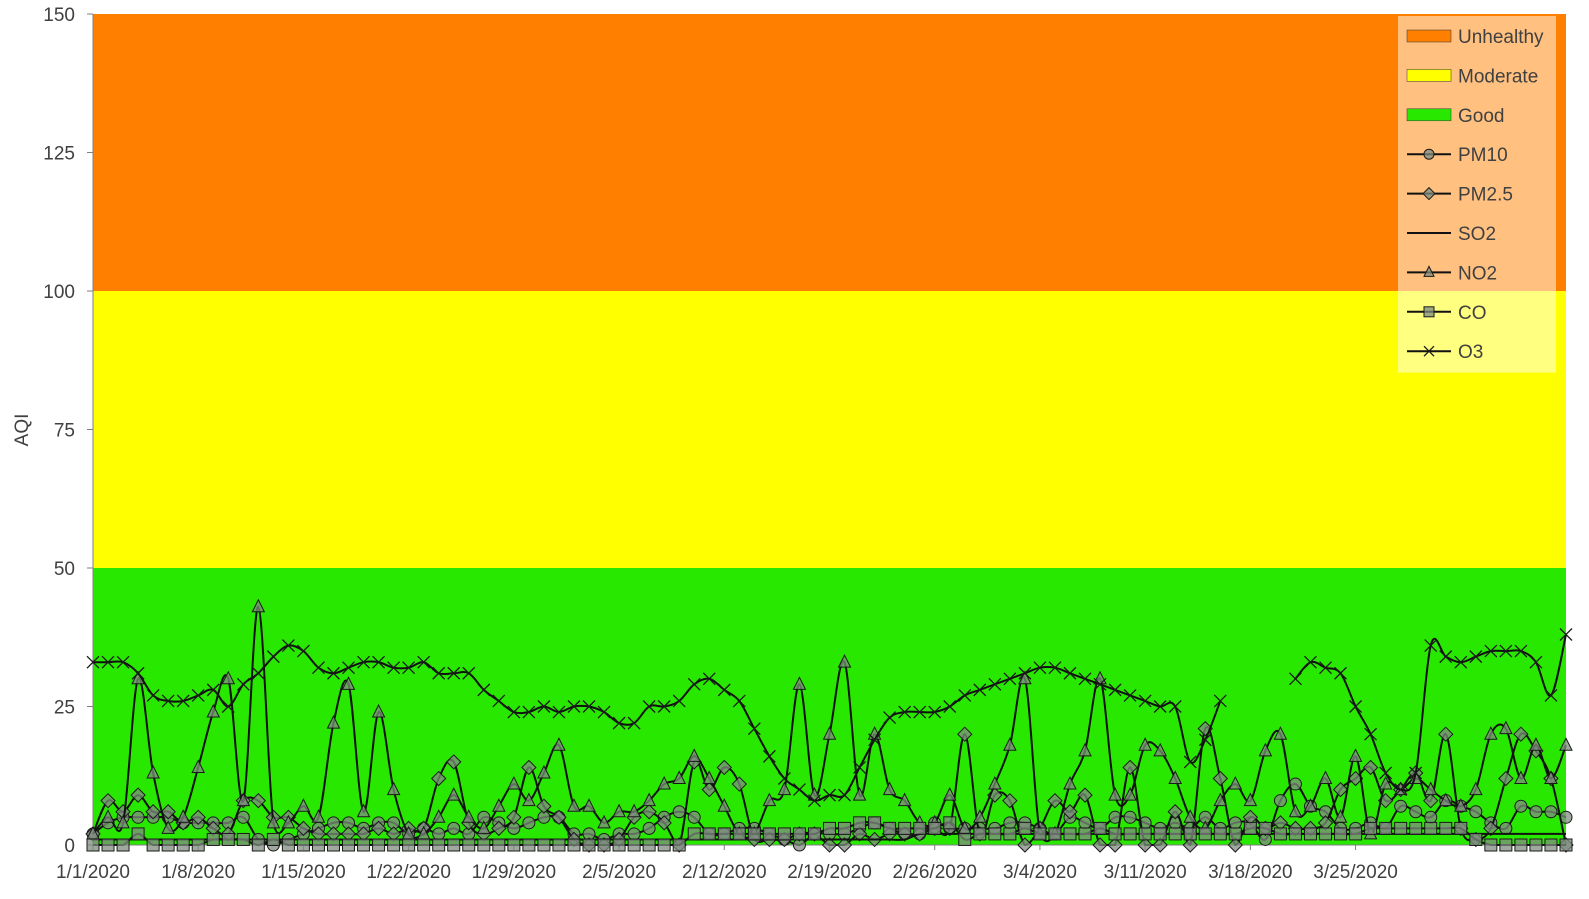  I want to click on x-tick-label: 2/19/2020, so click(829, 872).